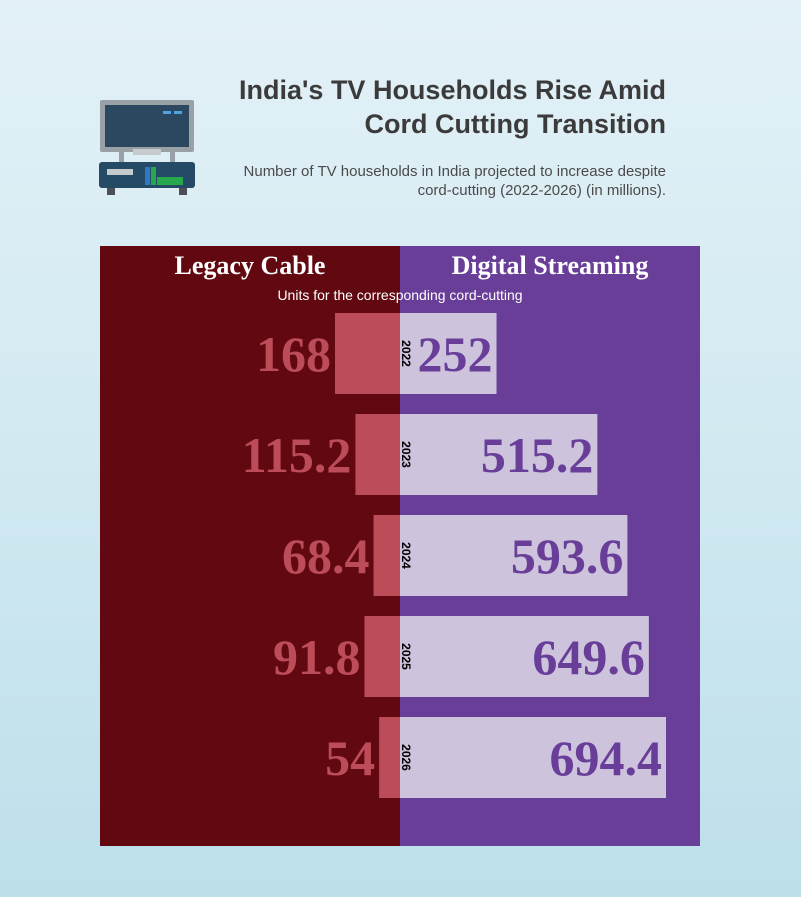 The width and height of the screenshot is (801, 897). Describe the element at coordinates (537, 455) in the screenshot. I see `digital-streaming-label-2023: 515.2` at that location.